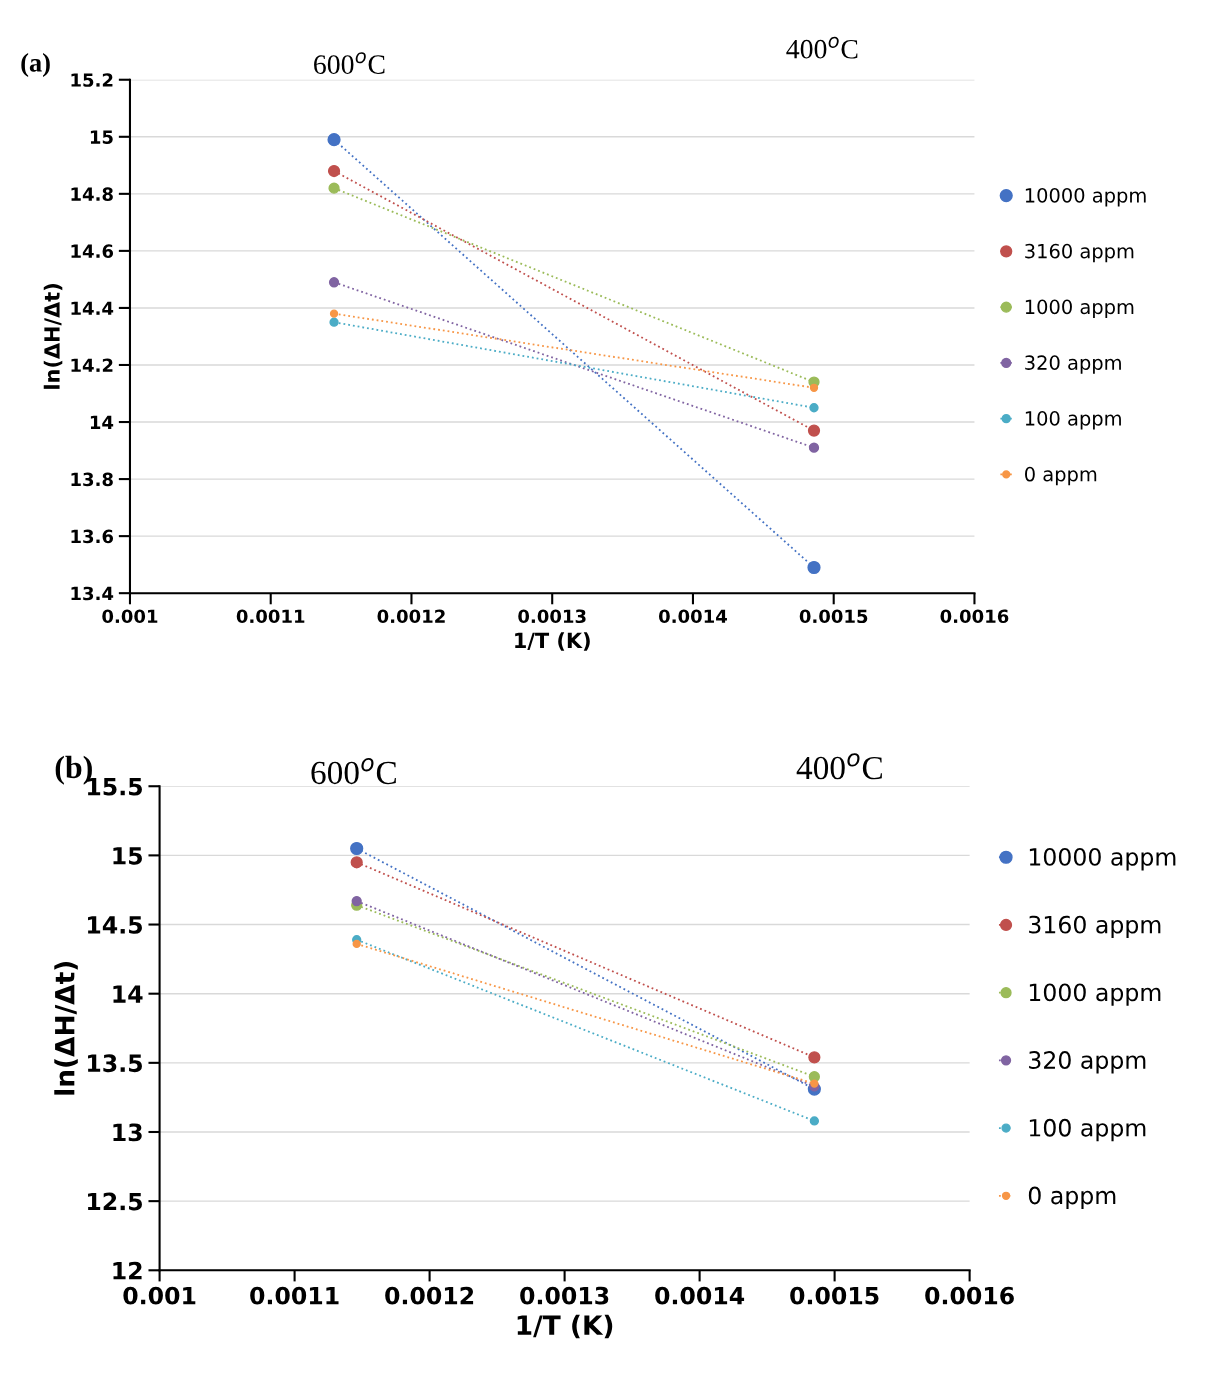 The image size is (1209, 1399). I want to click on y-tick-label: 14.2, so click(92, 365).